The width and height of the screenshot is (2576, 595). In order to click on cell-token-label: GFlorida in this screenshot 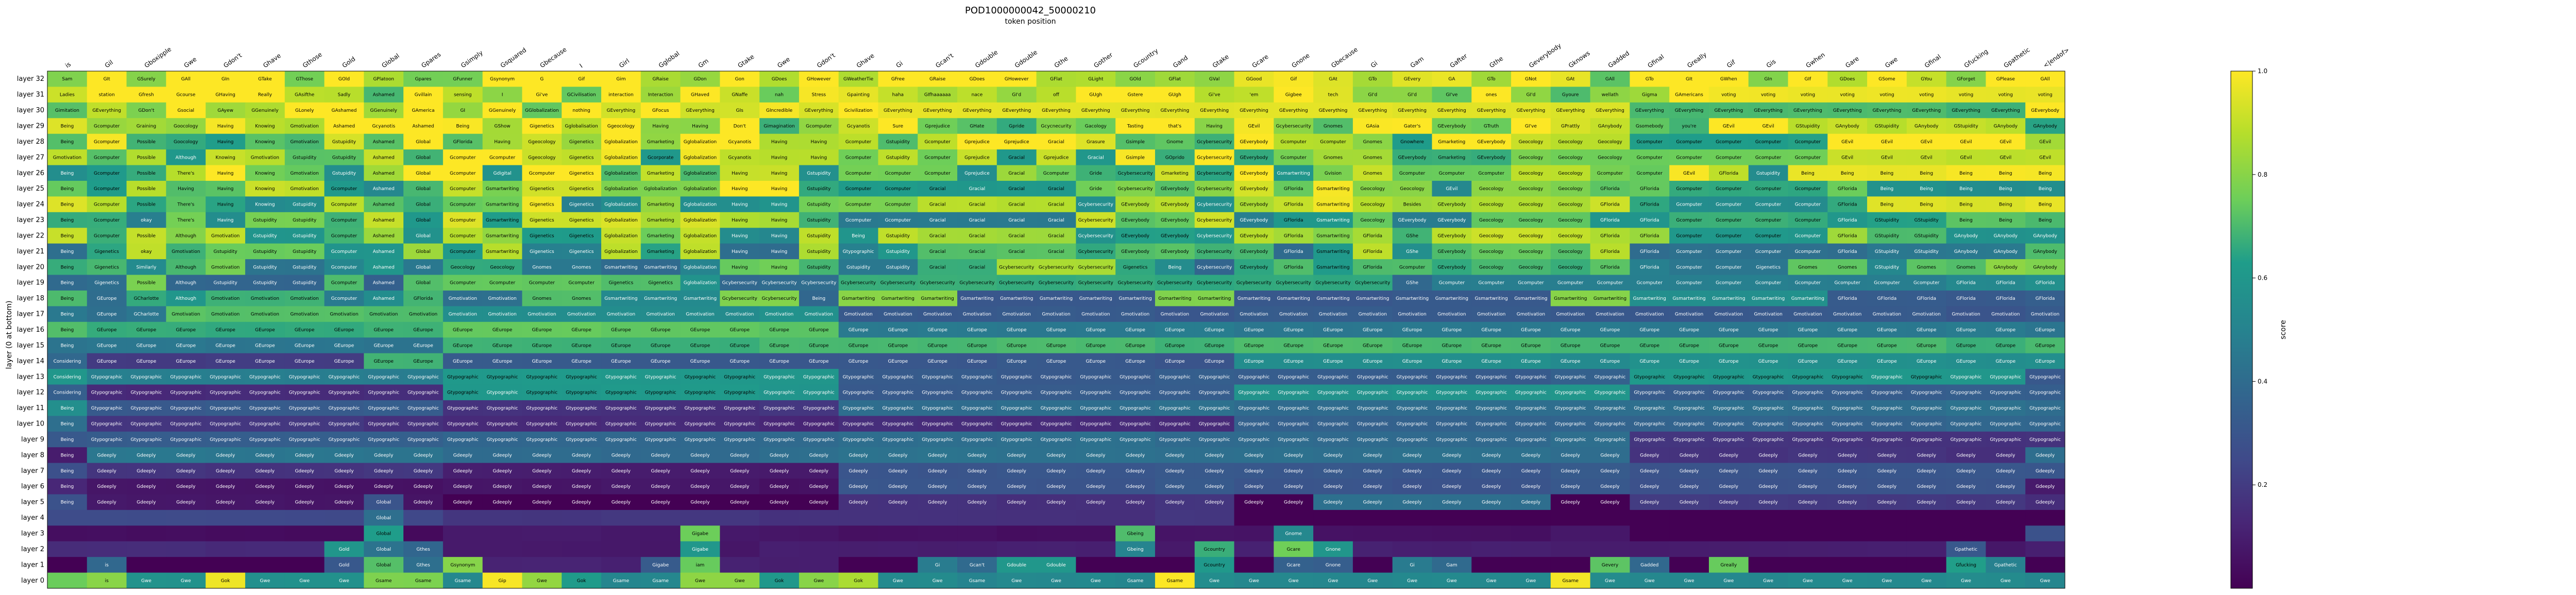, I will do `click(1610, 189)`.